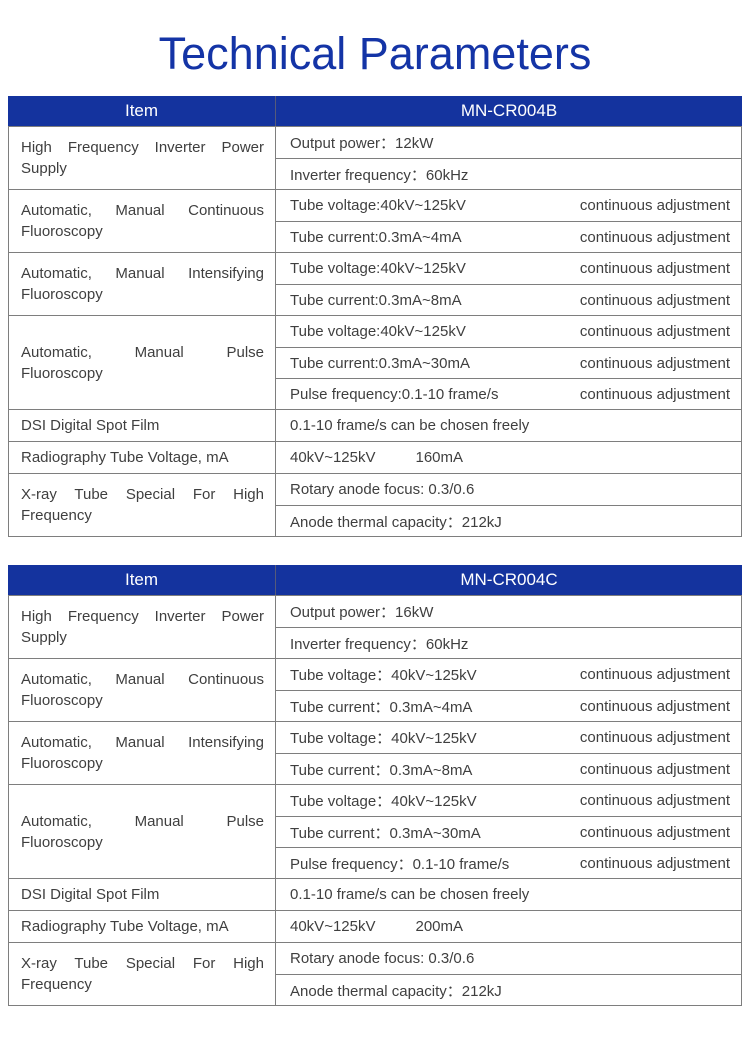 This screenshot has height=1042, width=750. I want to click on page-title: Technical Parameters, so click(375, 53).